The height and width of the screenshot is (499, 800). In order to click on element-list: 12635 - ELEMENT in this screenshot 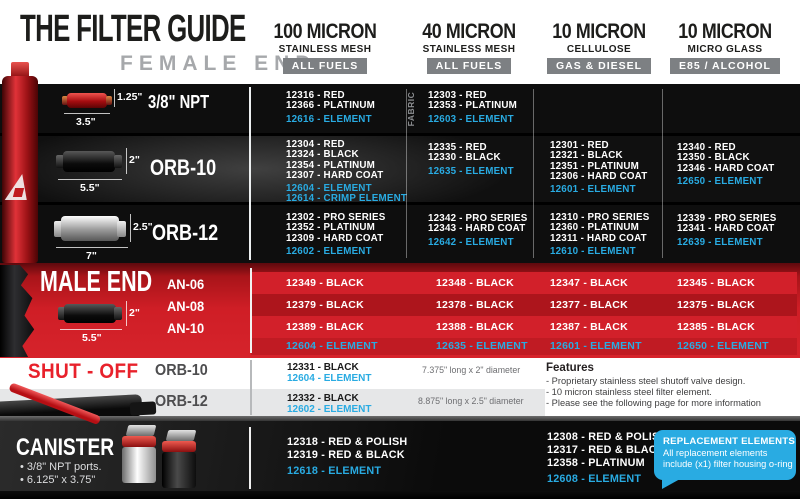, I will do `click(488, 171)`.